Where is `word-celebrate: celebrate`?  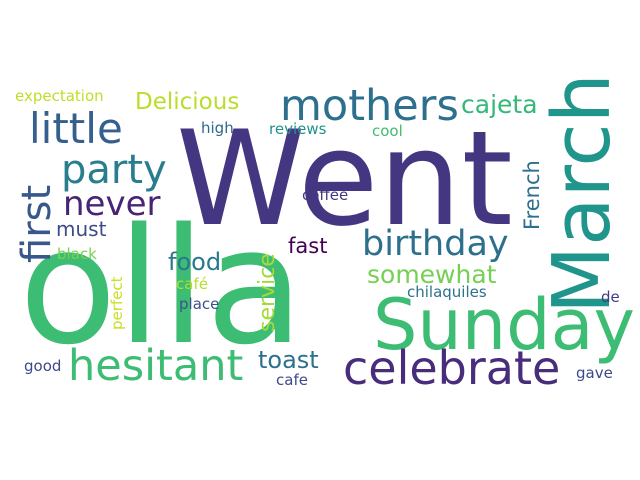
word-celebrate: celebrate is located at coordinates (452, 368).